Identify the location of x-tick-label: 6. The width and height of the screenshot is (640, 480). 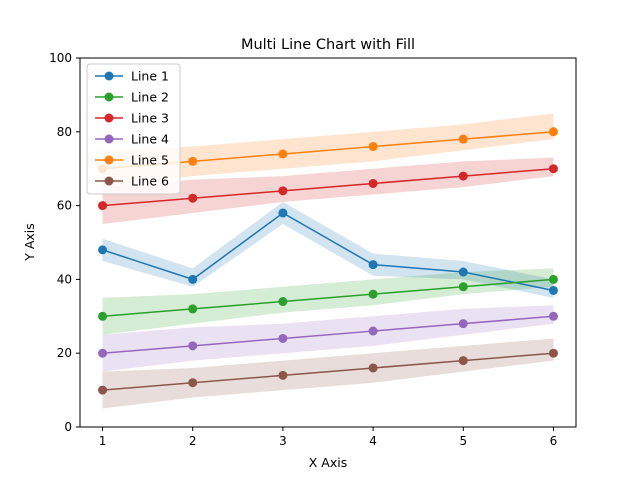
(554, 441).